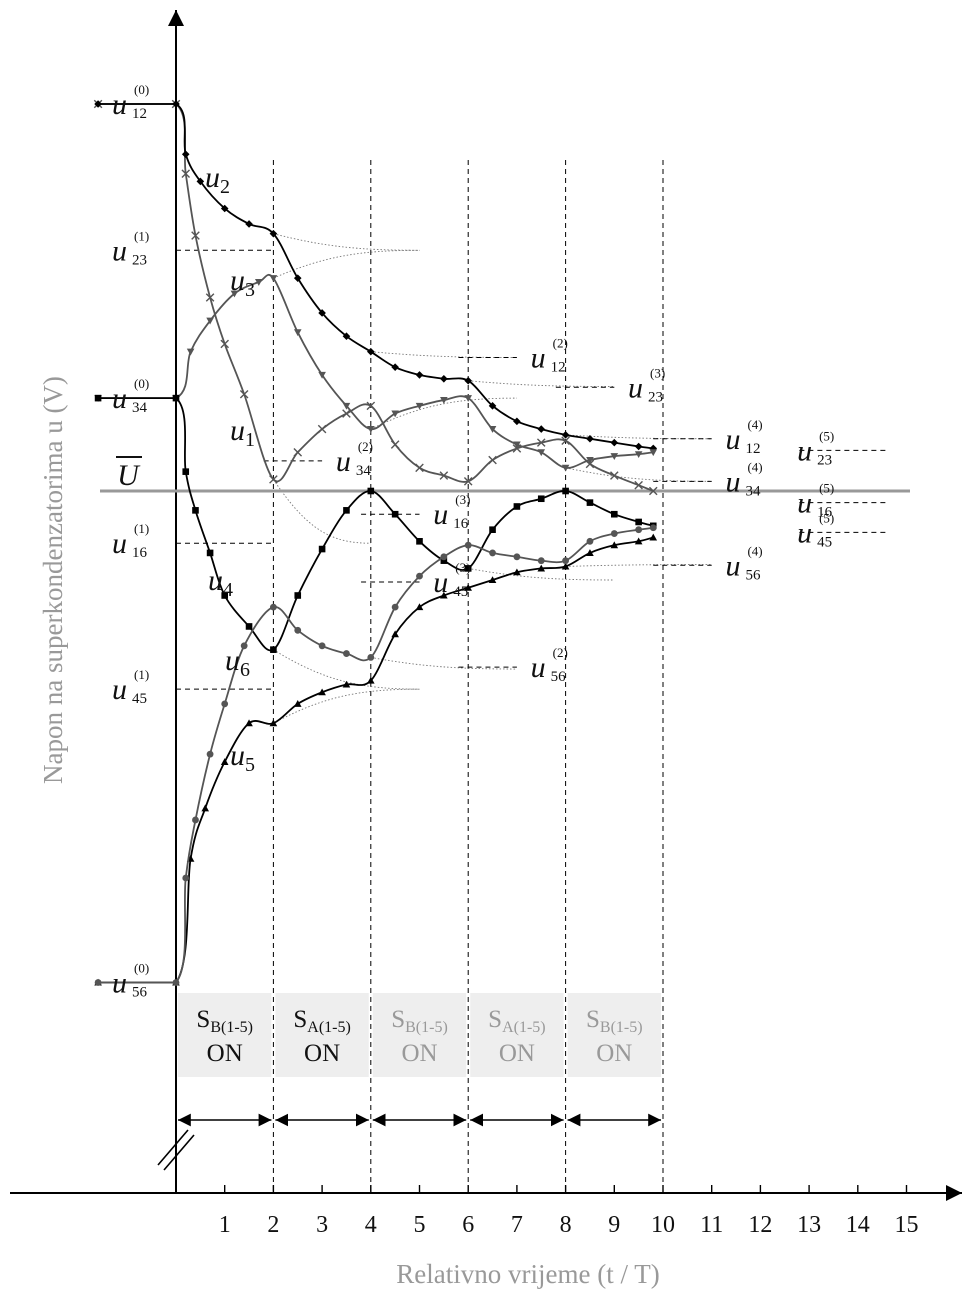 This screenshot has height=1296, width=970. What do you see at coordinates (517, 1225) in the screenshot?
I see `x-tick-label: 7` at bounding box center [517, 1225].